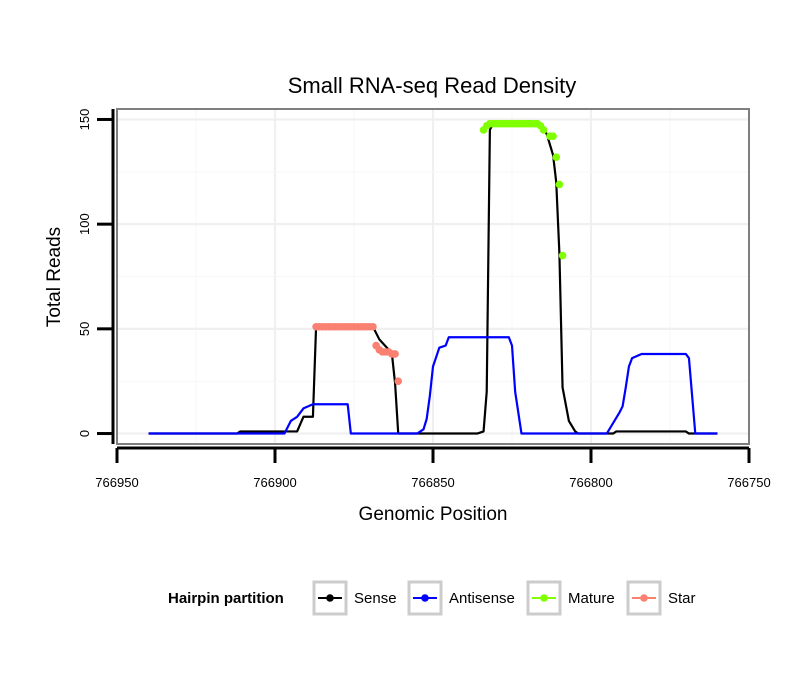 Image resolution: width=810 pixels, height=690 pixels. What do you see at coordinates (591, 598) in the screenshot?
I see `legend-label-mature: Mature` at bounding box center [591, 598].